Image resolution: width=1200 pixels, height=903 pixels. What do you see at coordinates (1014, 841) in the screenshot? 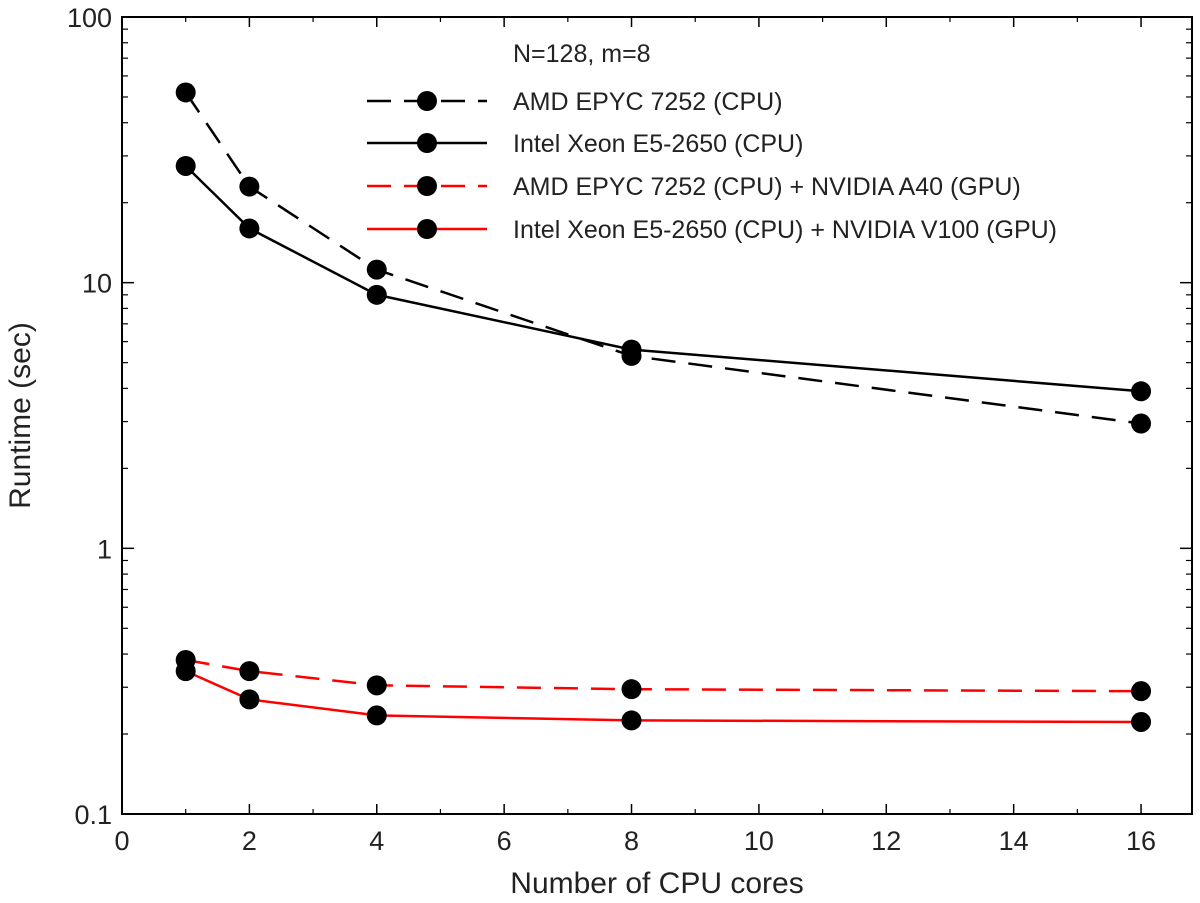
I see `x-tick-label: 14` at bounding box center [1014, 841].